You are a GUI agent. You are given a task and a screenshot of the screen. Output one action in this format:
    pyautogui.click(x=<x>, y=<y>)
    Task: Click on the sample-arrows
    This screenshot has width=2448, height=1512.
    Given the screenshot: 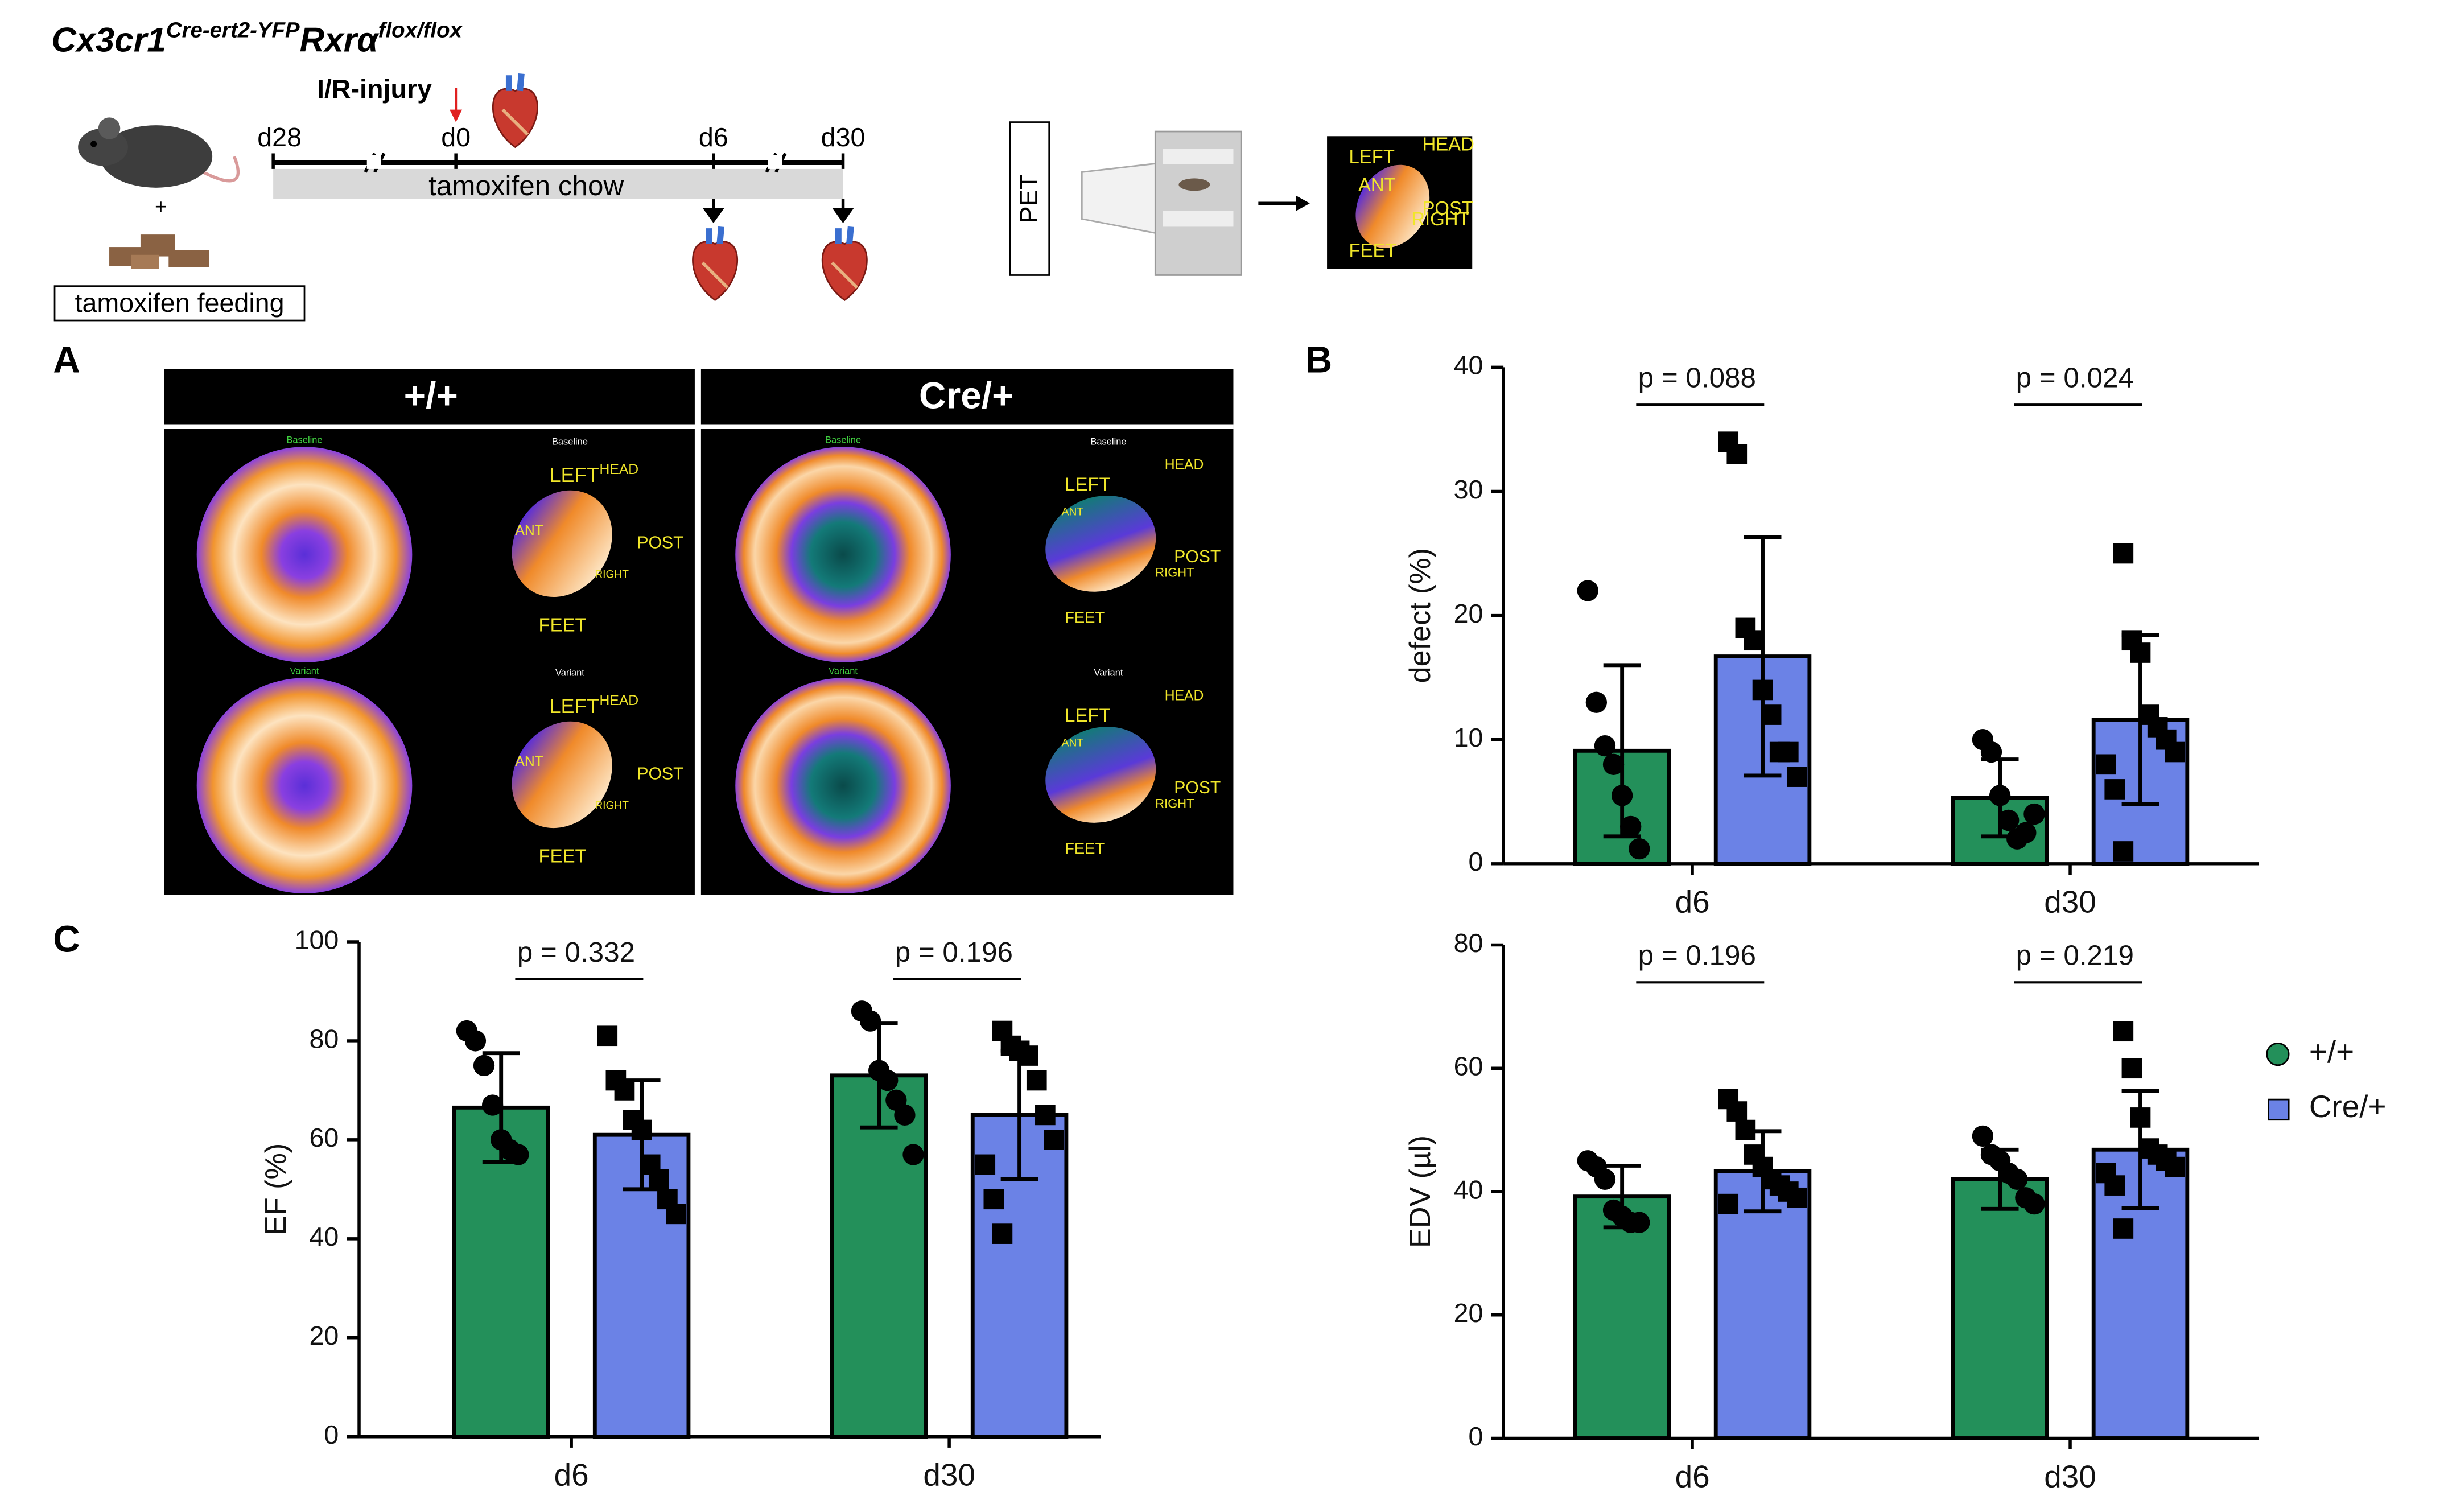 What is the action you would take?
    pyautogui.click(x=778, y=212)
    